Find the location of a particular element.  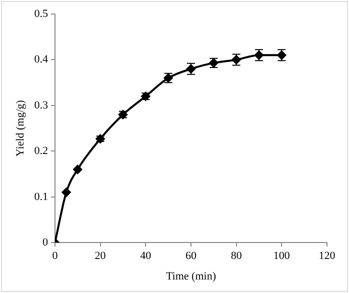

y-tick-label: 0.2 is located at coordinates (41, 151).